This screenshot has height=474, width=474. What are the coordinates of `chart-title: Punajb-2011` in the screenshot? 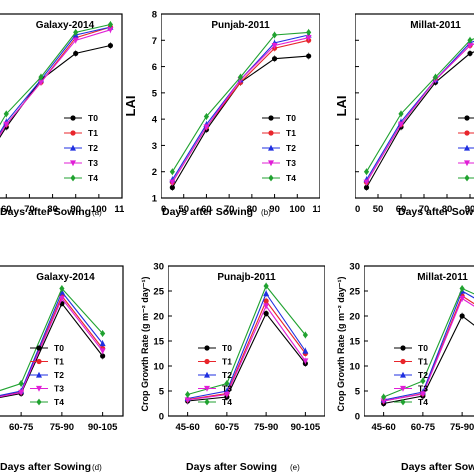 It's located at (246, 277).